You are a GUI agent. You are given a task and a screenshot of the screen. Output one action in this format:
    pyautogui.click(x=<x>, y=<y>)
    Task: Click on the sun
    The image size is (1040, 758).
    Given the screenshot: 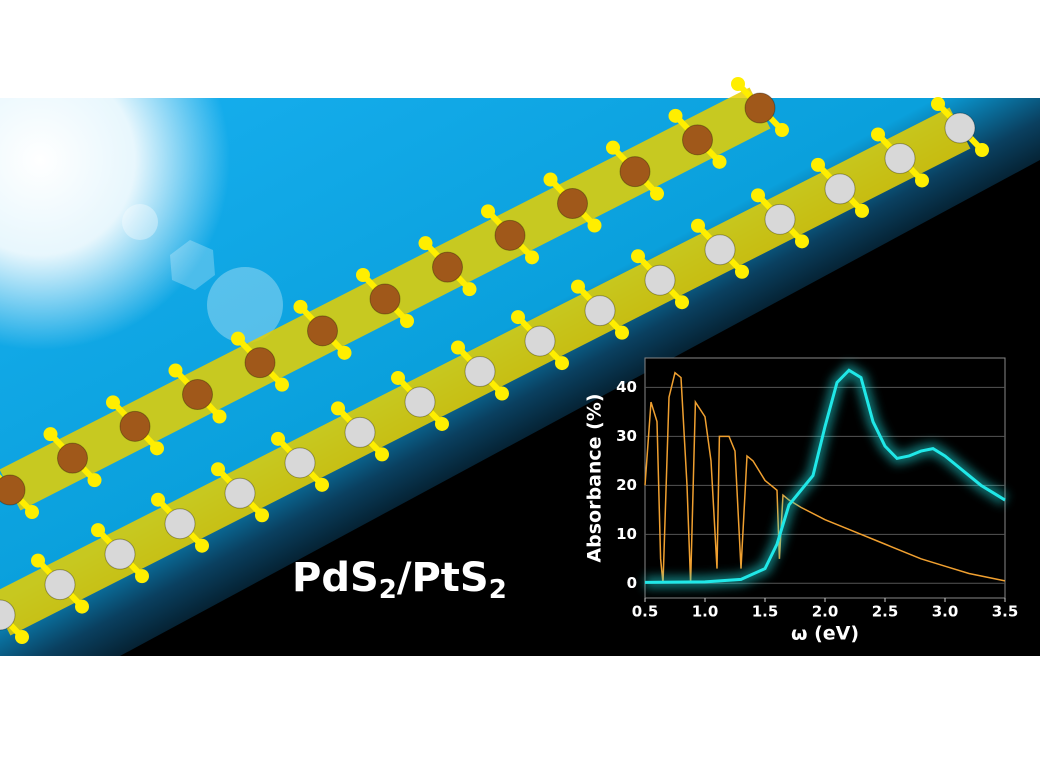 What is the action you would take?
    pyautogui.click(x=115, y=175)
    